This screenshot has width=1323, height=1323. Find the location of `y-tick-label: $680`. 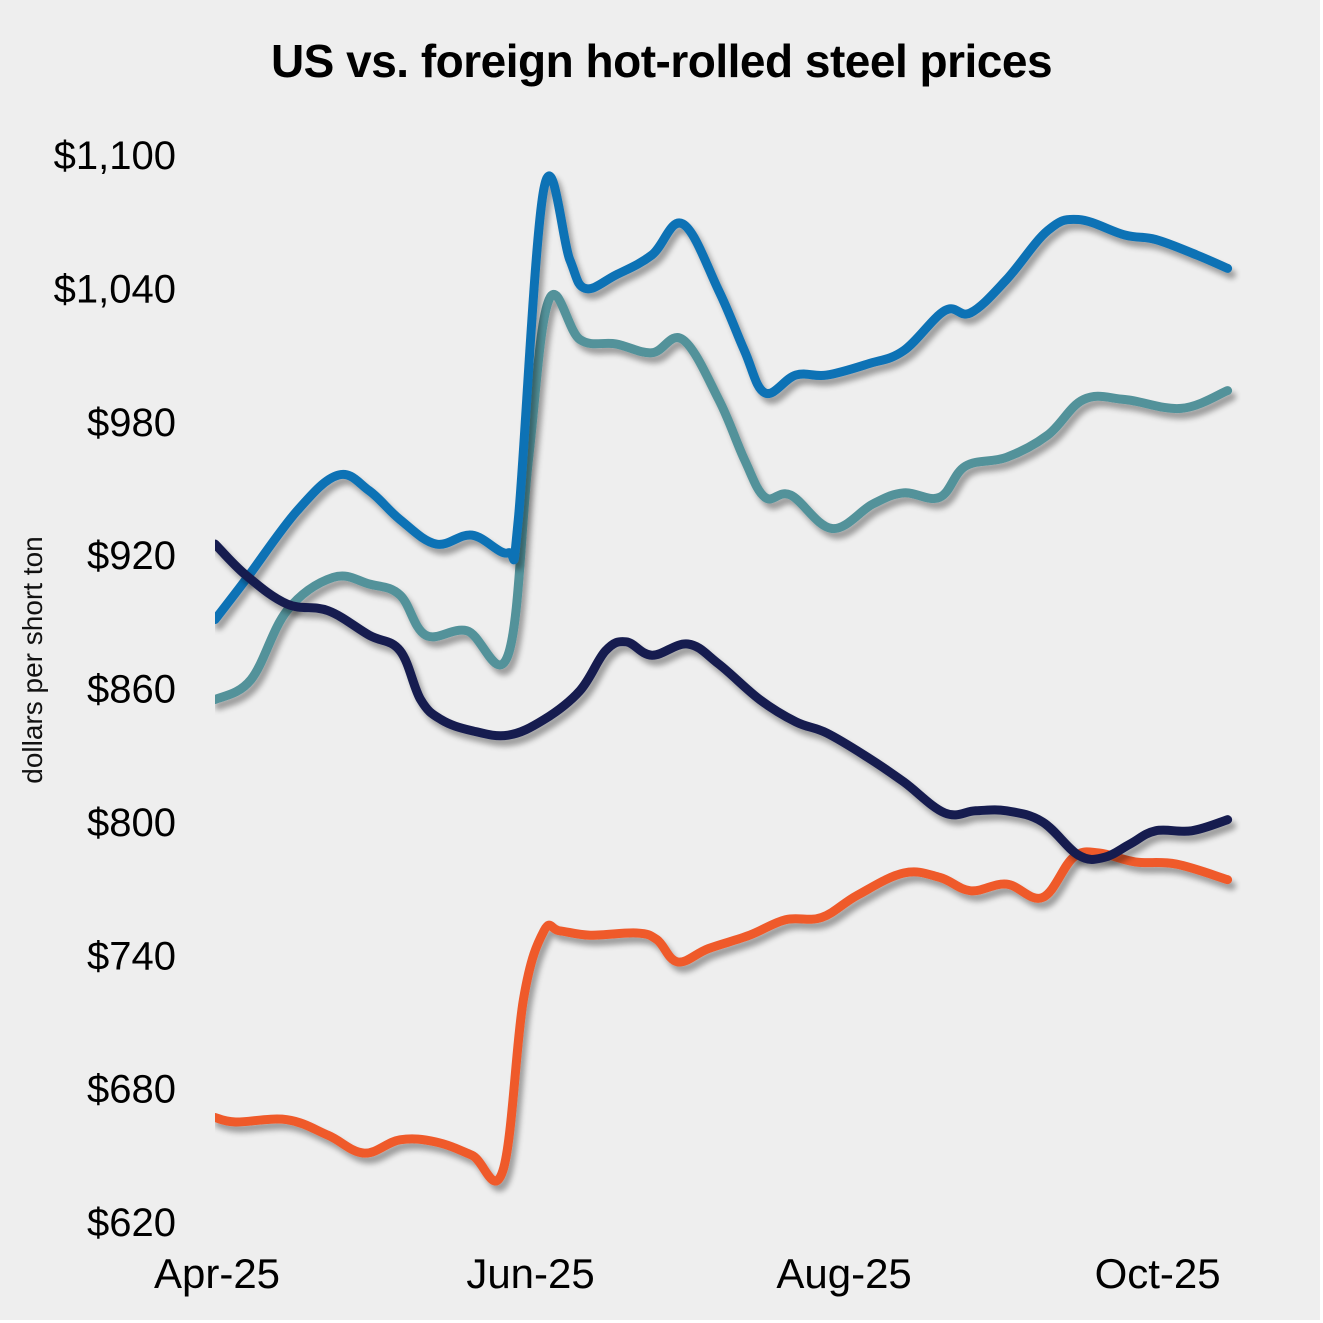

y-tick-label: $680 is located at coordinates (131, 1090).